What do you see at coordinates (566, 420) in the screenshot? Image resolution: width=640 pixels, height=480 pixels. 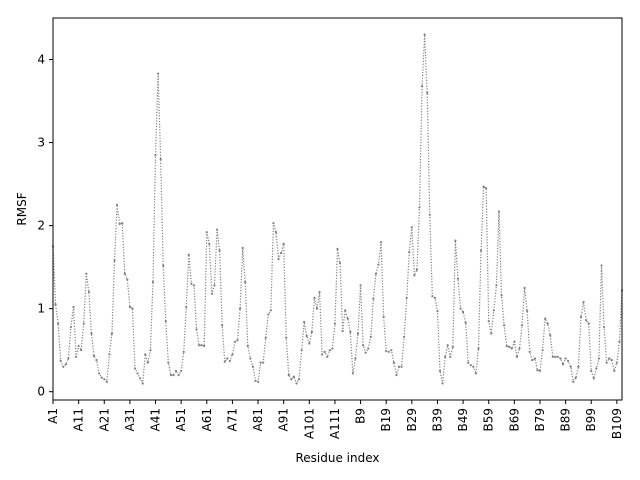 I see `x-tick-label: B89` at bounding box center [566, 420].